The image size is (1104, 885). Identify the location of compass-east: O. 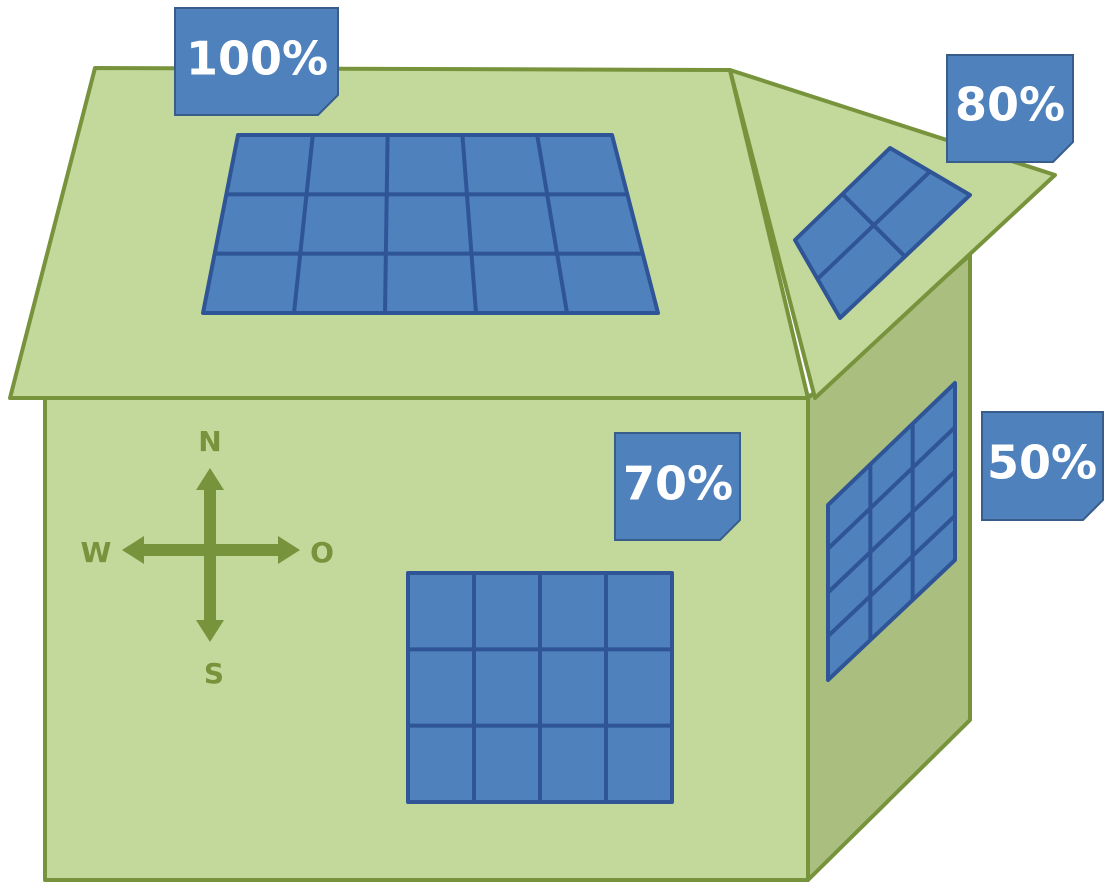
(322, 552).